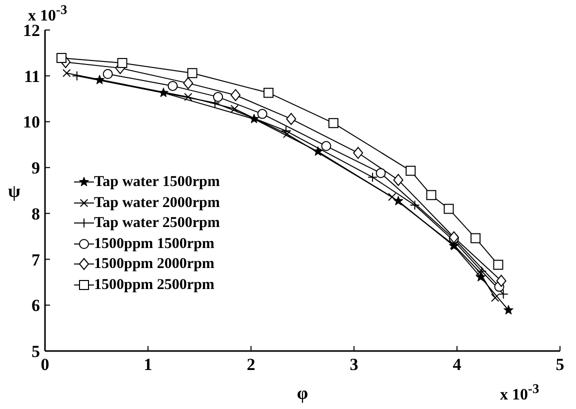  I want to click on x-tick-label: 3, so click(354, 364).